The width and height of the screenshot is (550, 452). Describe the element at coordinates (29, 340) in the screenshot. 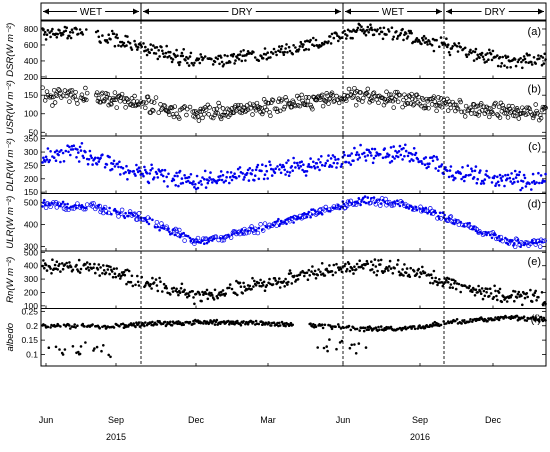

I see `y-tick-label: 0.15` at that location.